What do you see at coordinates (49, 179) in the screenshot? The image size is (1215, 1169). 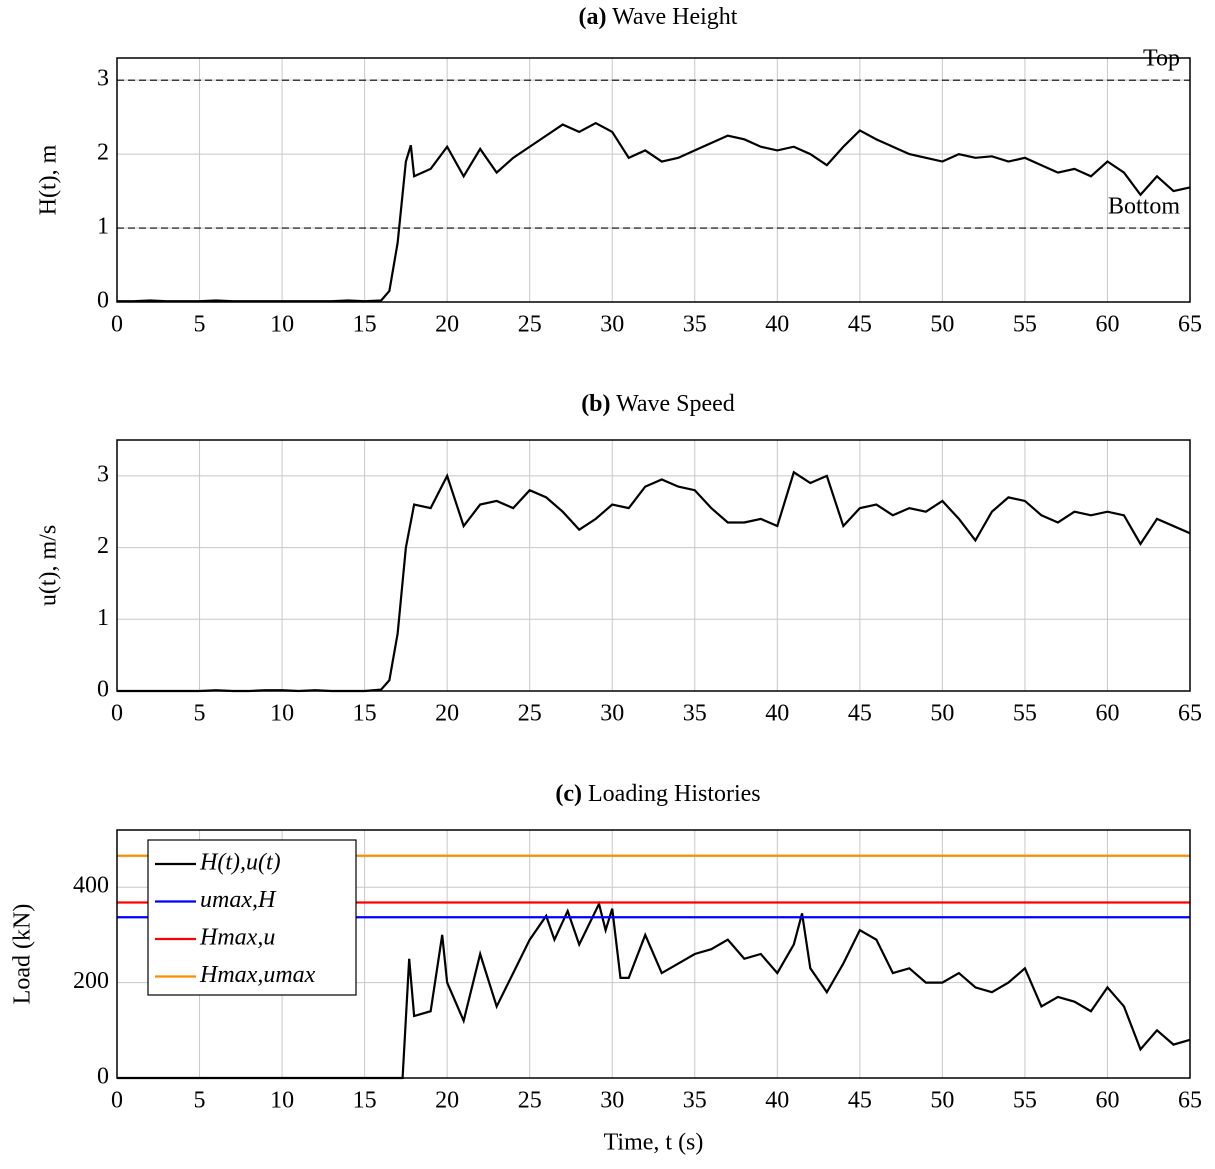 I see `y-axis-label: H(t), m` at bounding box center [49, 179].